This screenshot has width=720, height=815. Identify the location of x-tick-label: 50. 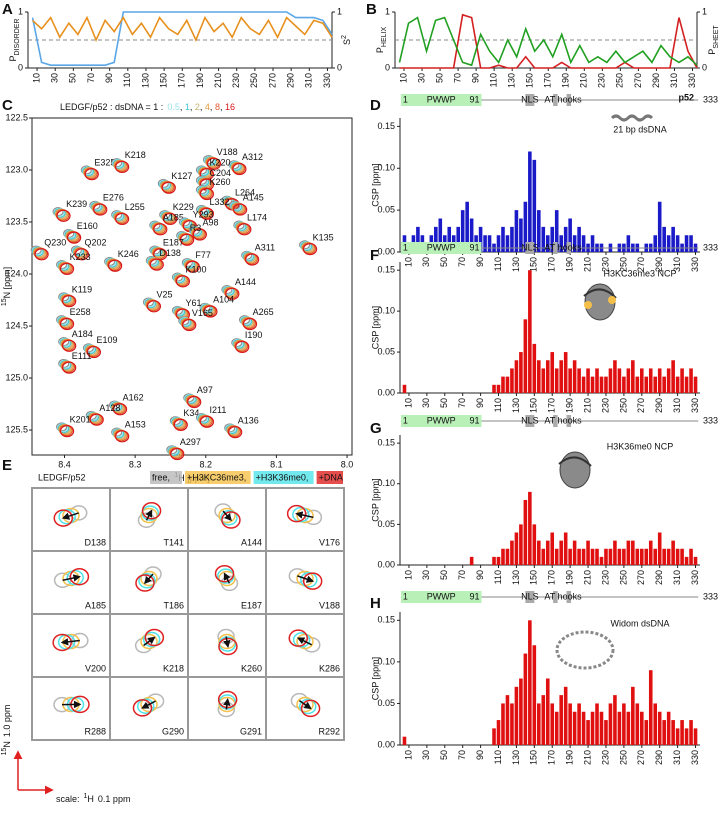
(444, 262).